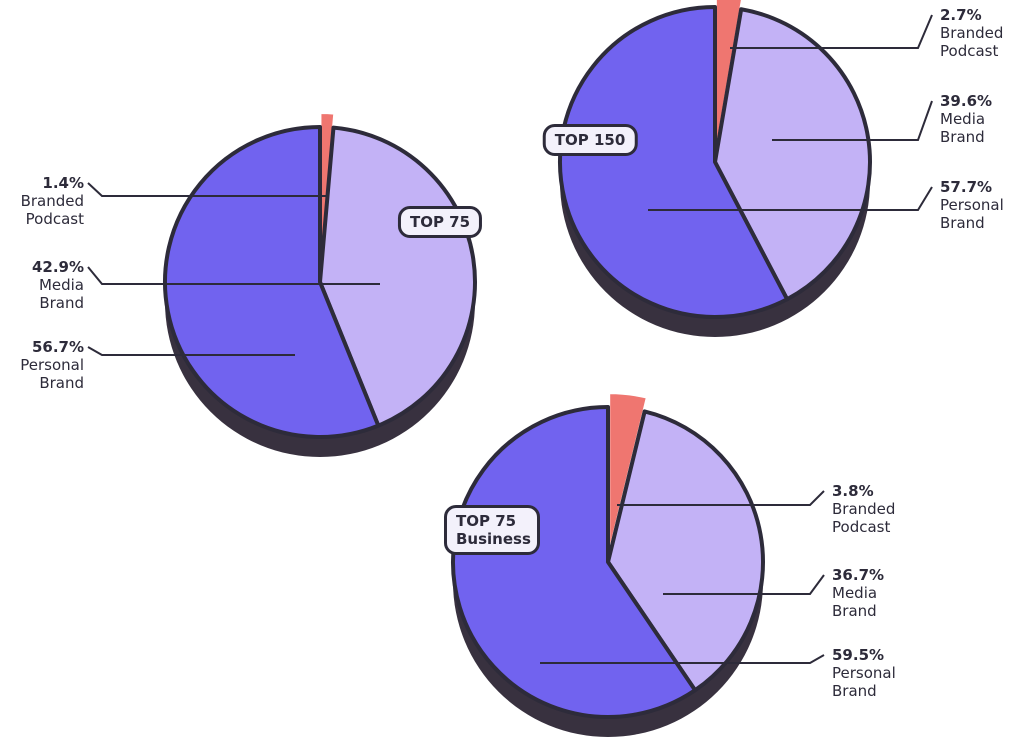 The width and height of the screenshot is (1024, 737). I want to click on chart-title: TOP 150, so click(590, 140).